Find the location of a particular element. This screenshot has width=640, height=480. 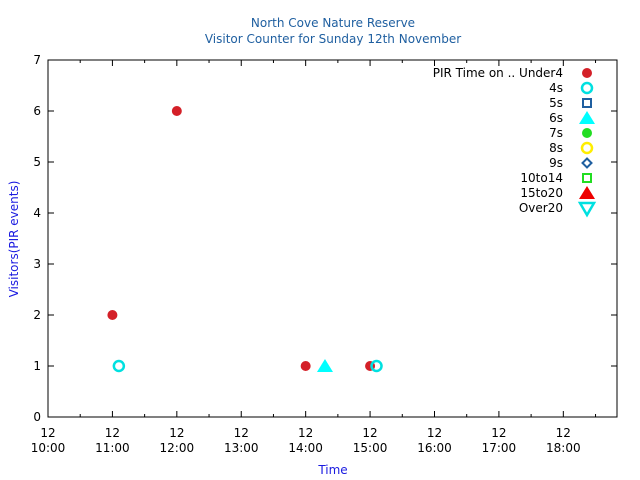

y-tick-label-3: 3 is located at coordinates (37, 264).